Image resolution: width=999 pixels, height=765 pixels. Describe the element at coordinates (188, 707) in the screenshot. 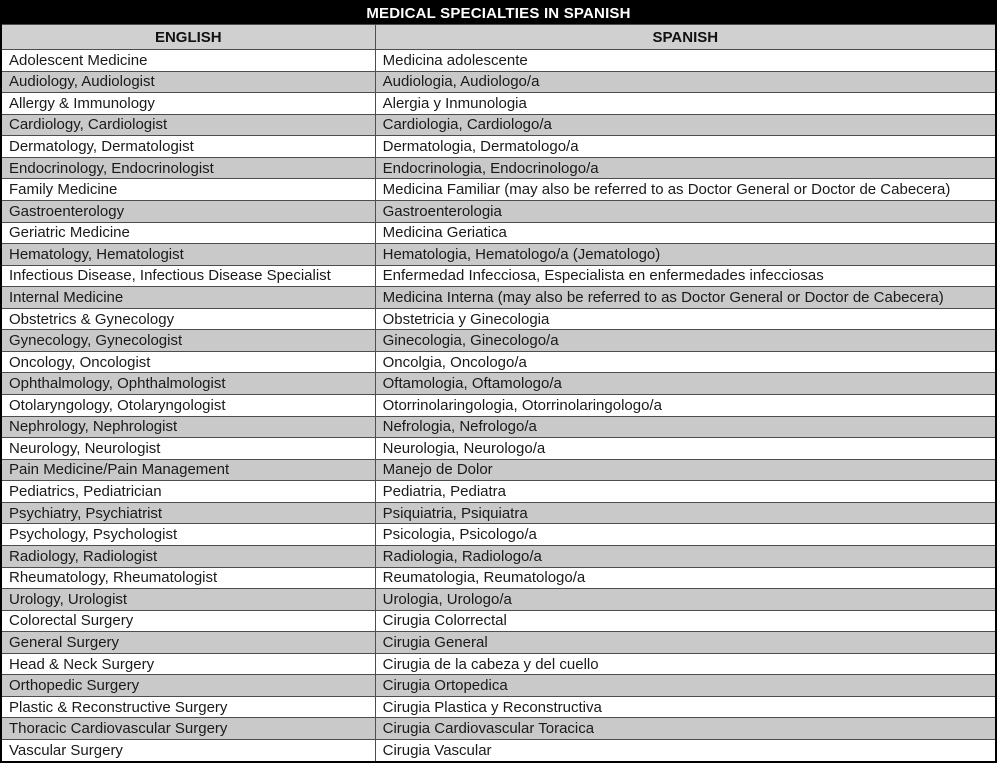

I see `english-cell: Plastic & Reconstructive Surgery` at that location.